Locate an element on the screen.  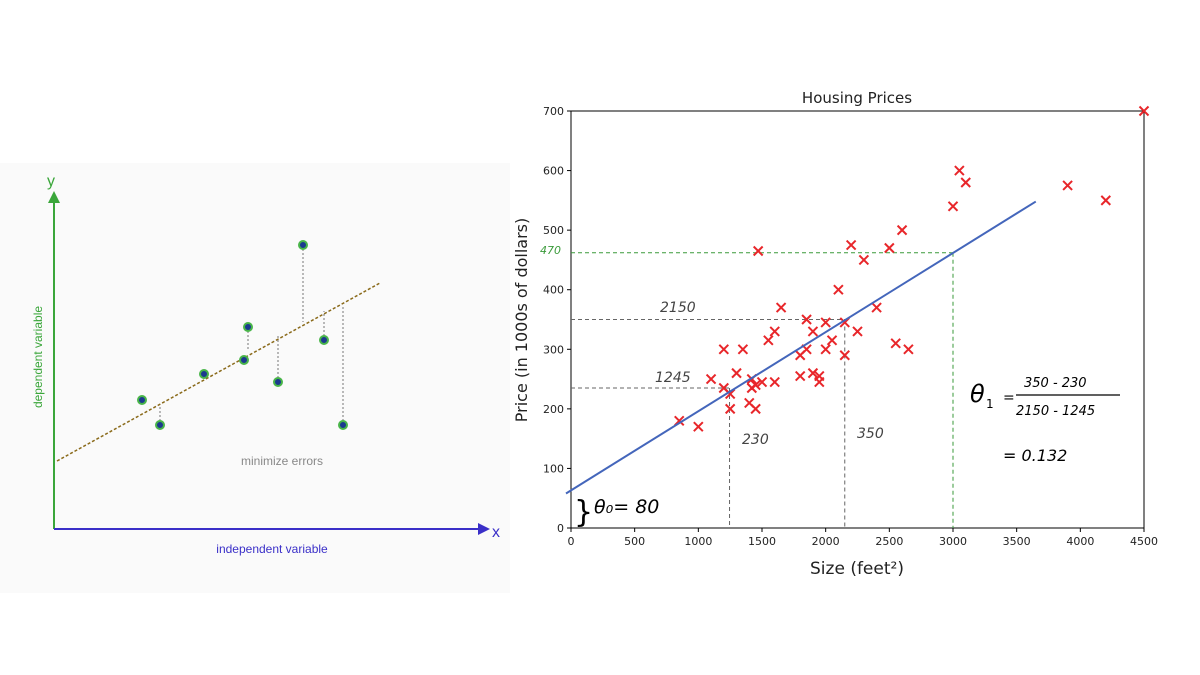
theta1-subscript: 1 is located at coordinates (990, 404).